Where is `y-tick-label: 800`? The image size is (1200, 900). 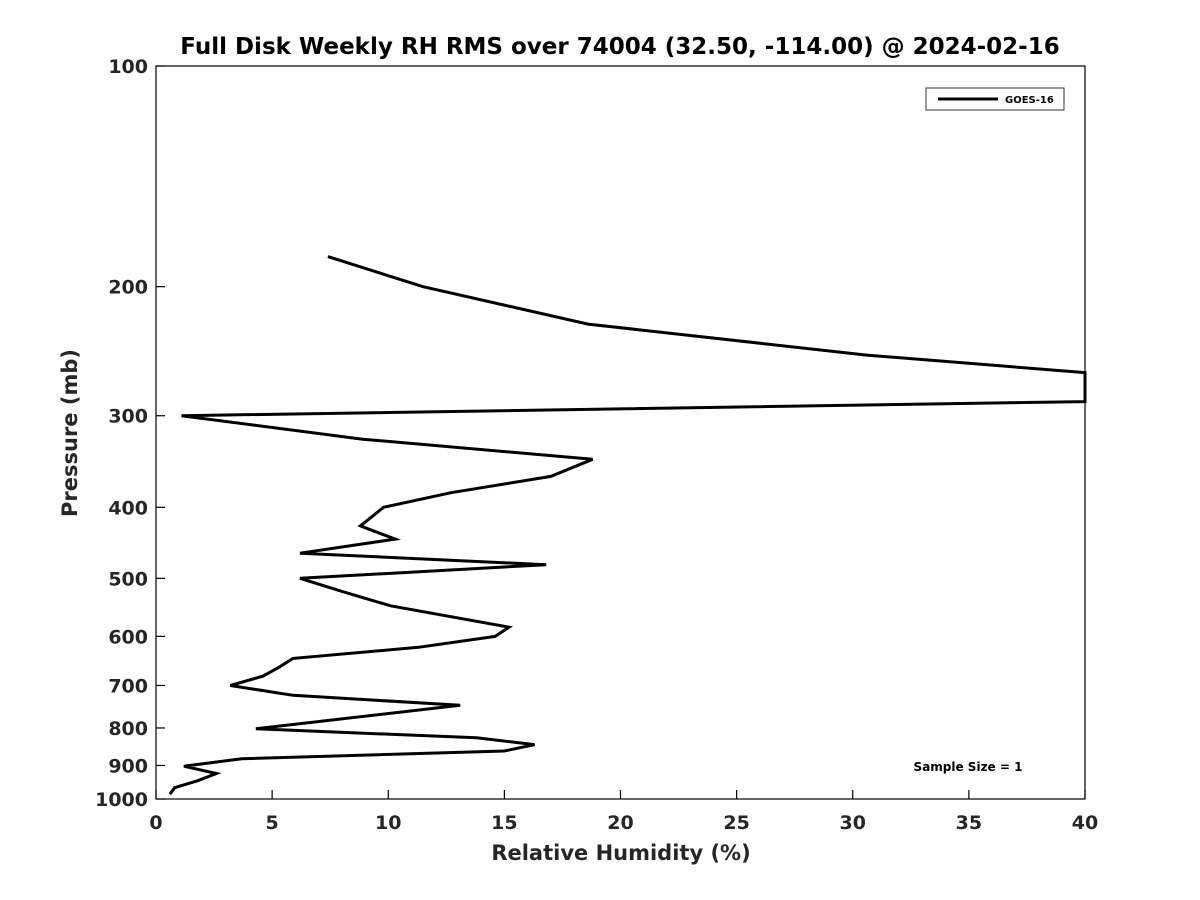
y-tick-label: 800 is located at coordinates (128, 729).